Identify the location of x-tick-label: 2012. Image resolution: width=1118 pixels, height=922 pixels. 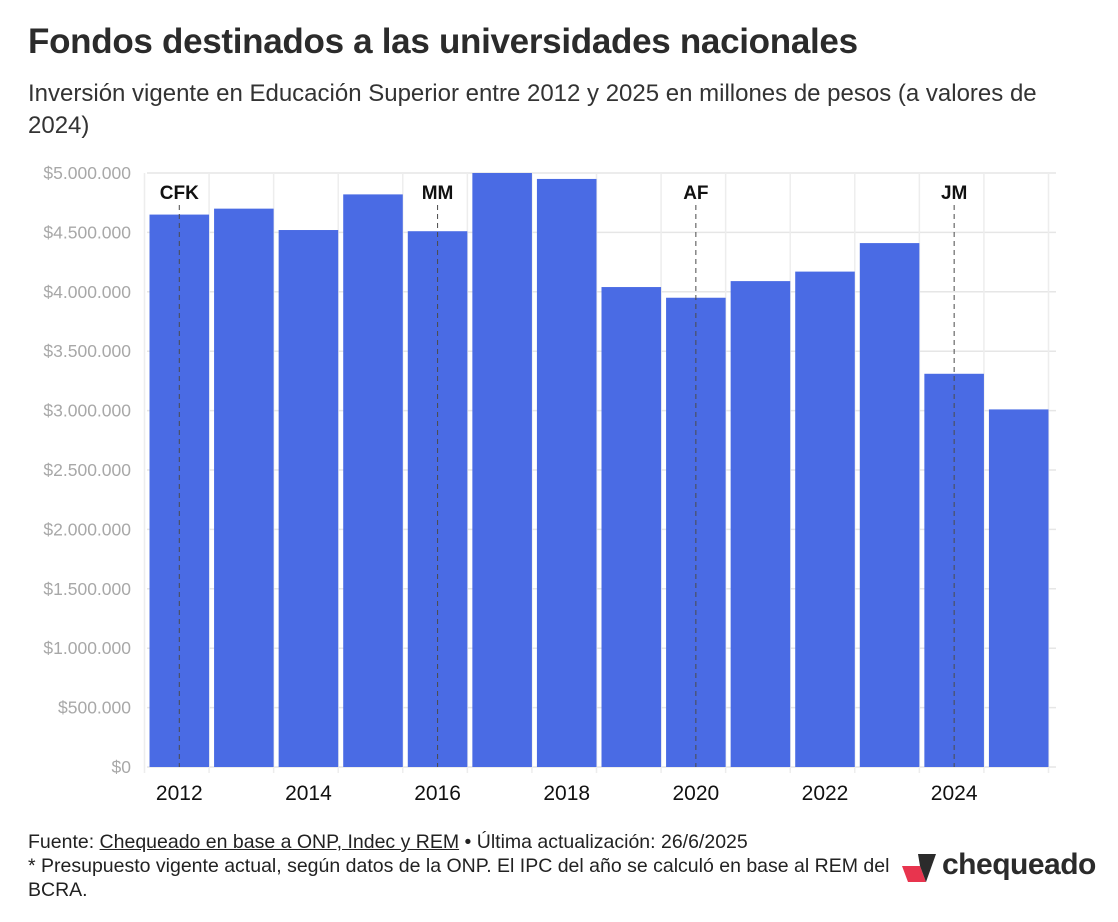
(179, 793).